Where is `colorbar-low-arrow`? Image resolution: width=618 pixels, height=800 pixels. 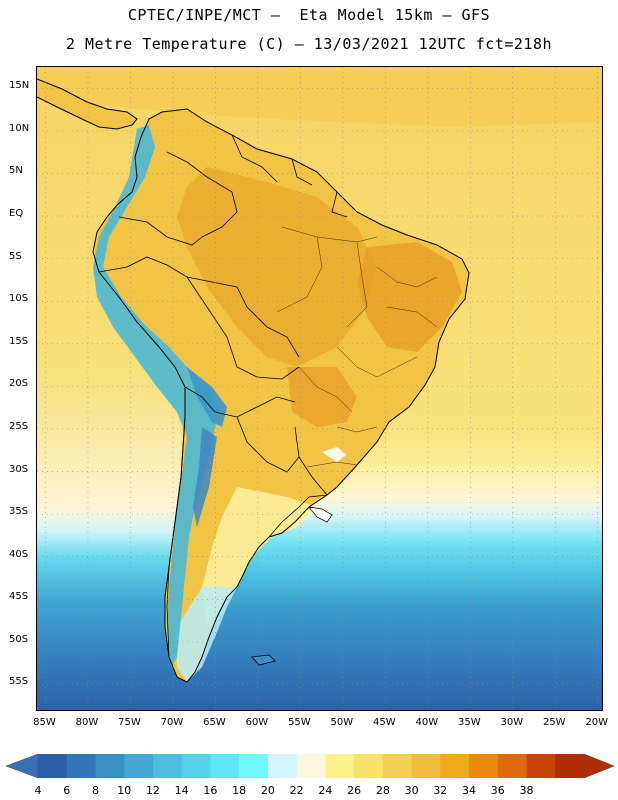 colorbar-low-arrow is located at coordinates (22, 766).